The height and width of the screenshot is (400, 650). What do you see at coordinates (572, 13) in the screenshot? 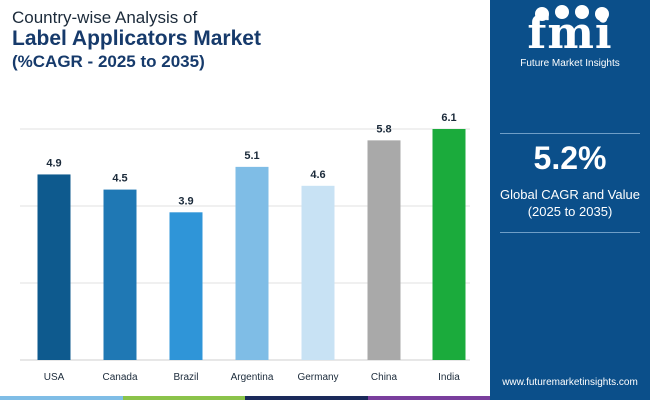
I see `logo-icons` at bounding box center [572, 13].